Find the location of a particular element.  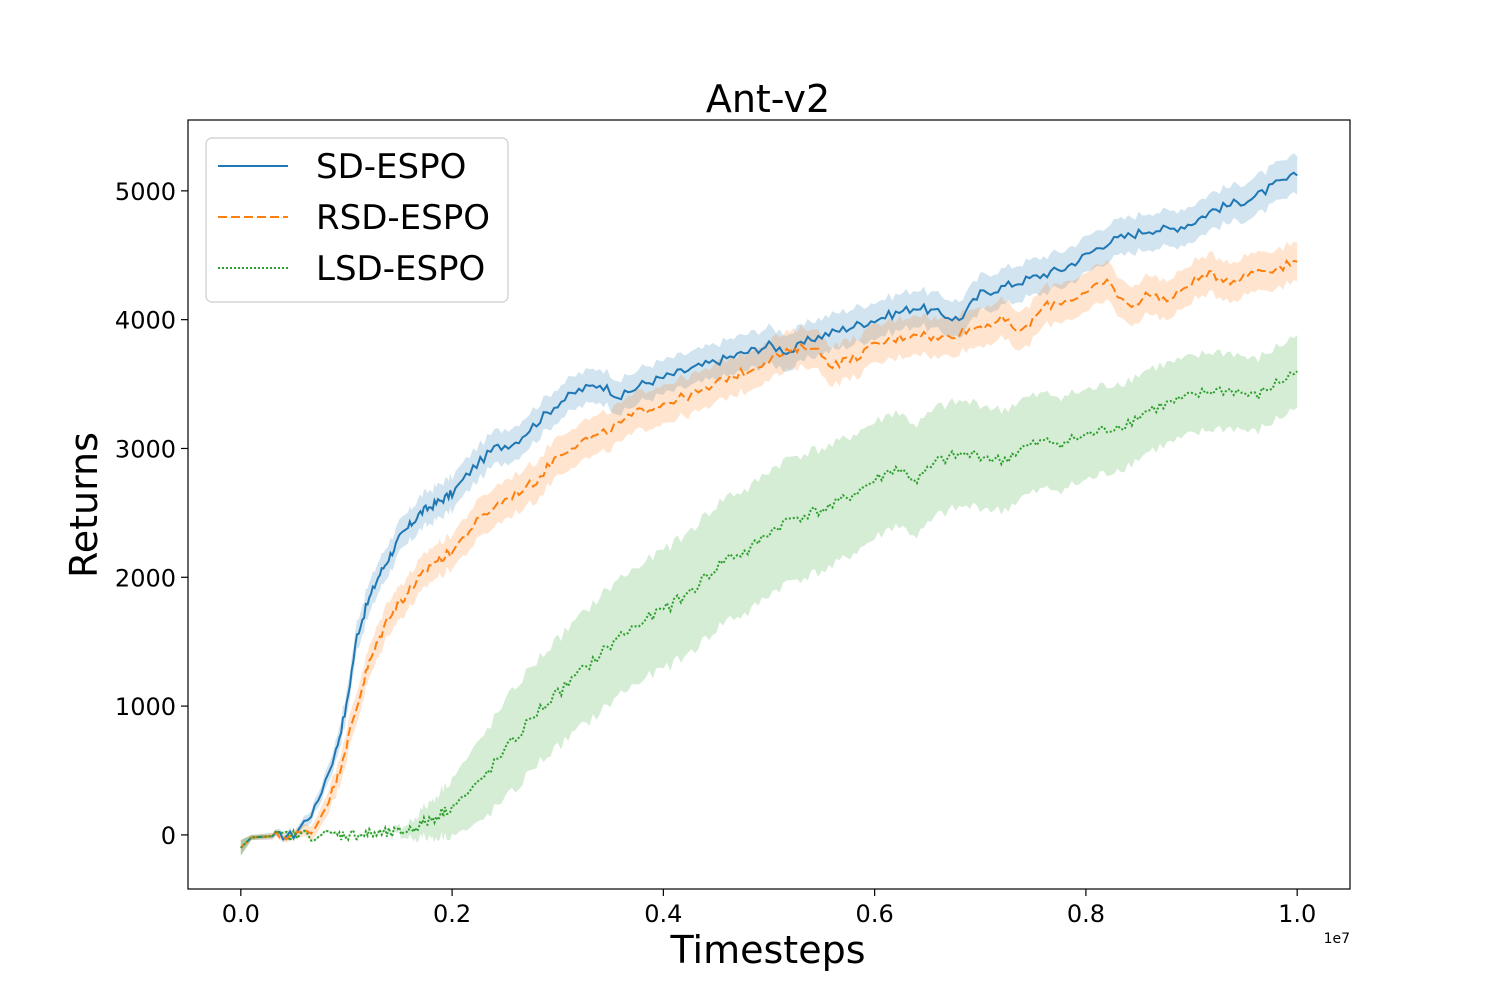

legend: SD-ESPO RSD-ESPO LSD-ESPO is located at coordinates (357, 220).